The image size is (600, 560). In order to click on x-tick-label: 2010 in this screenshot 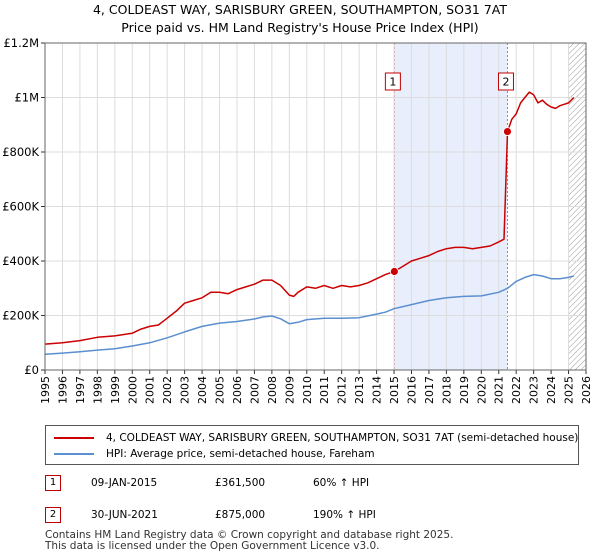, I will do `click(307, 390)`.